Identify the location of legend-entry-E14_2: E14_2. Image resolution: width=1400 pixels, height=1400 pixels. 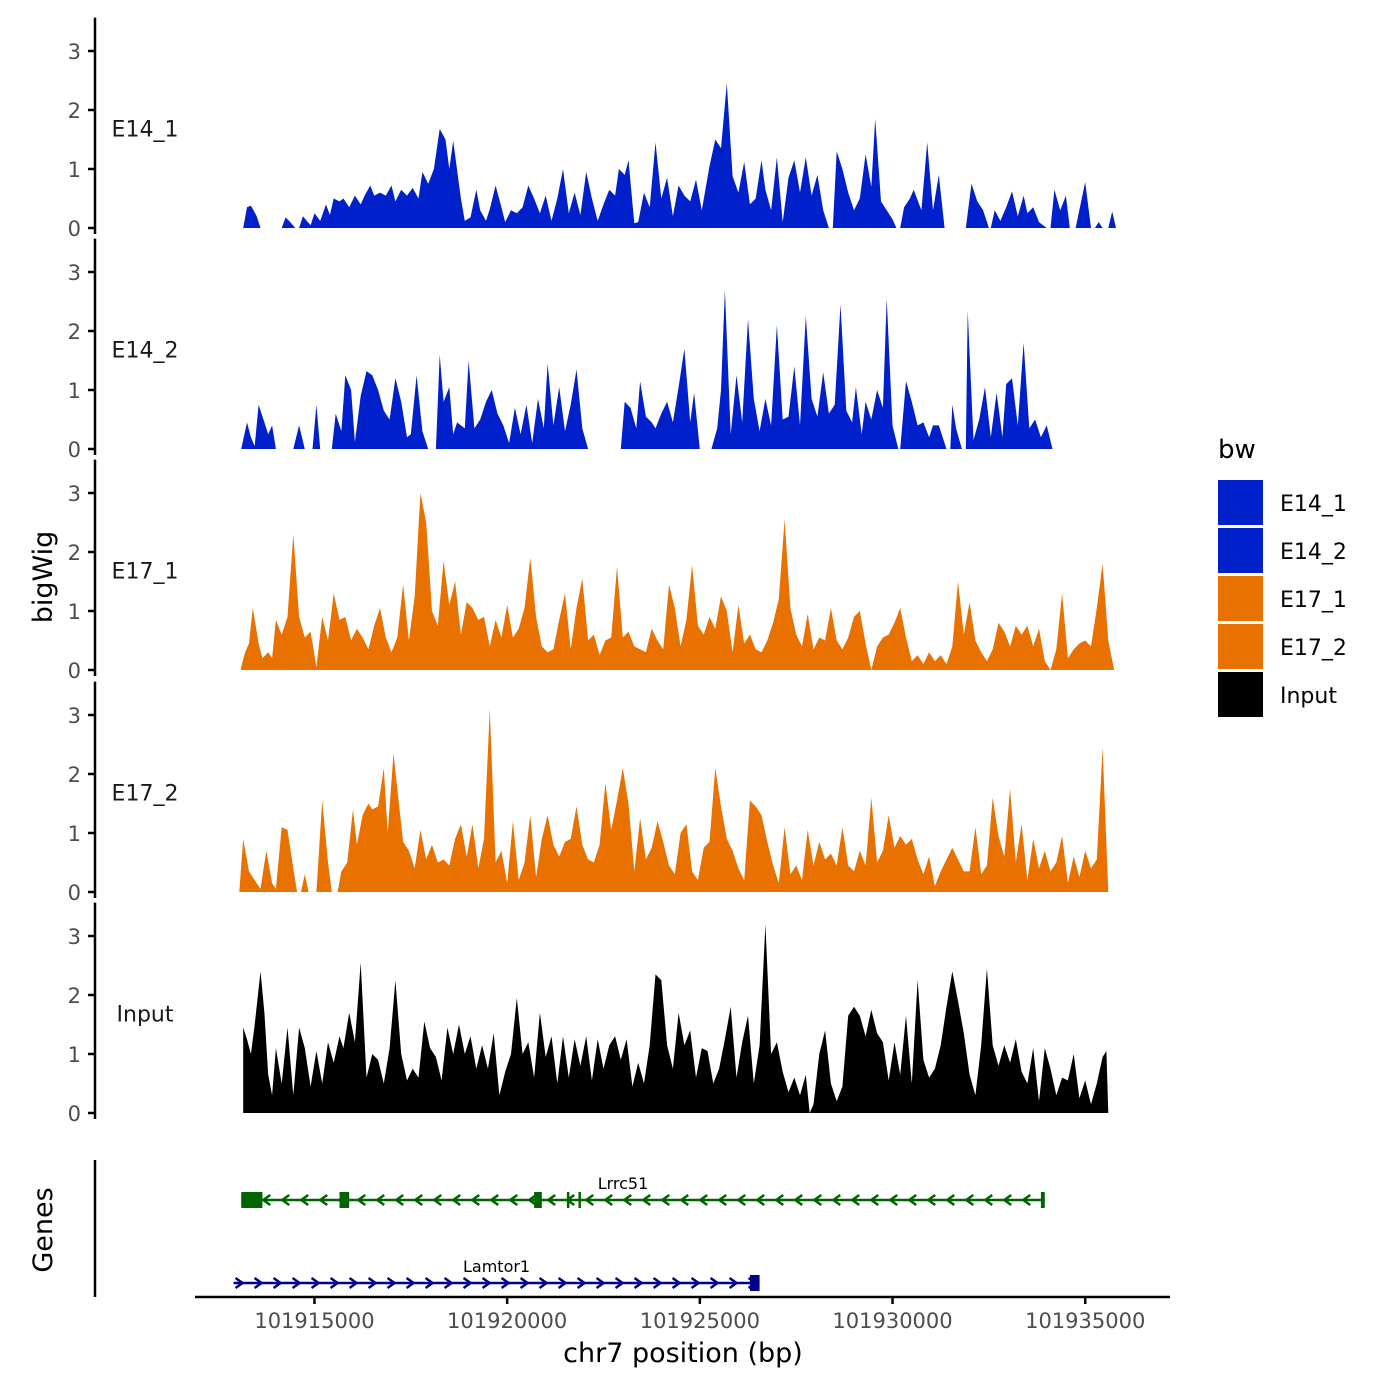
(1282, 550).